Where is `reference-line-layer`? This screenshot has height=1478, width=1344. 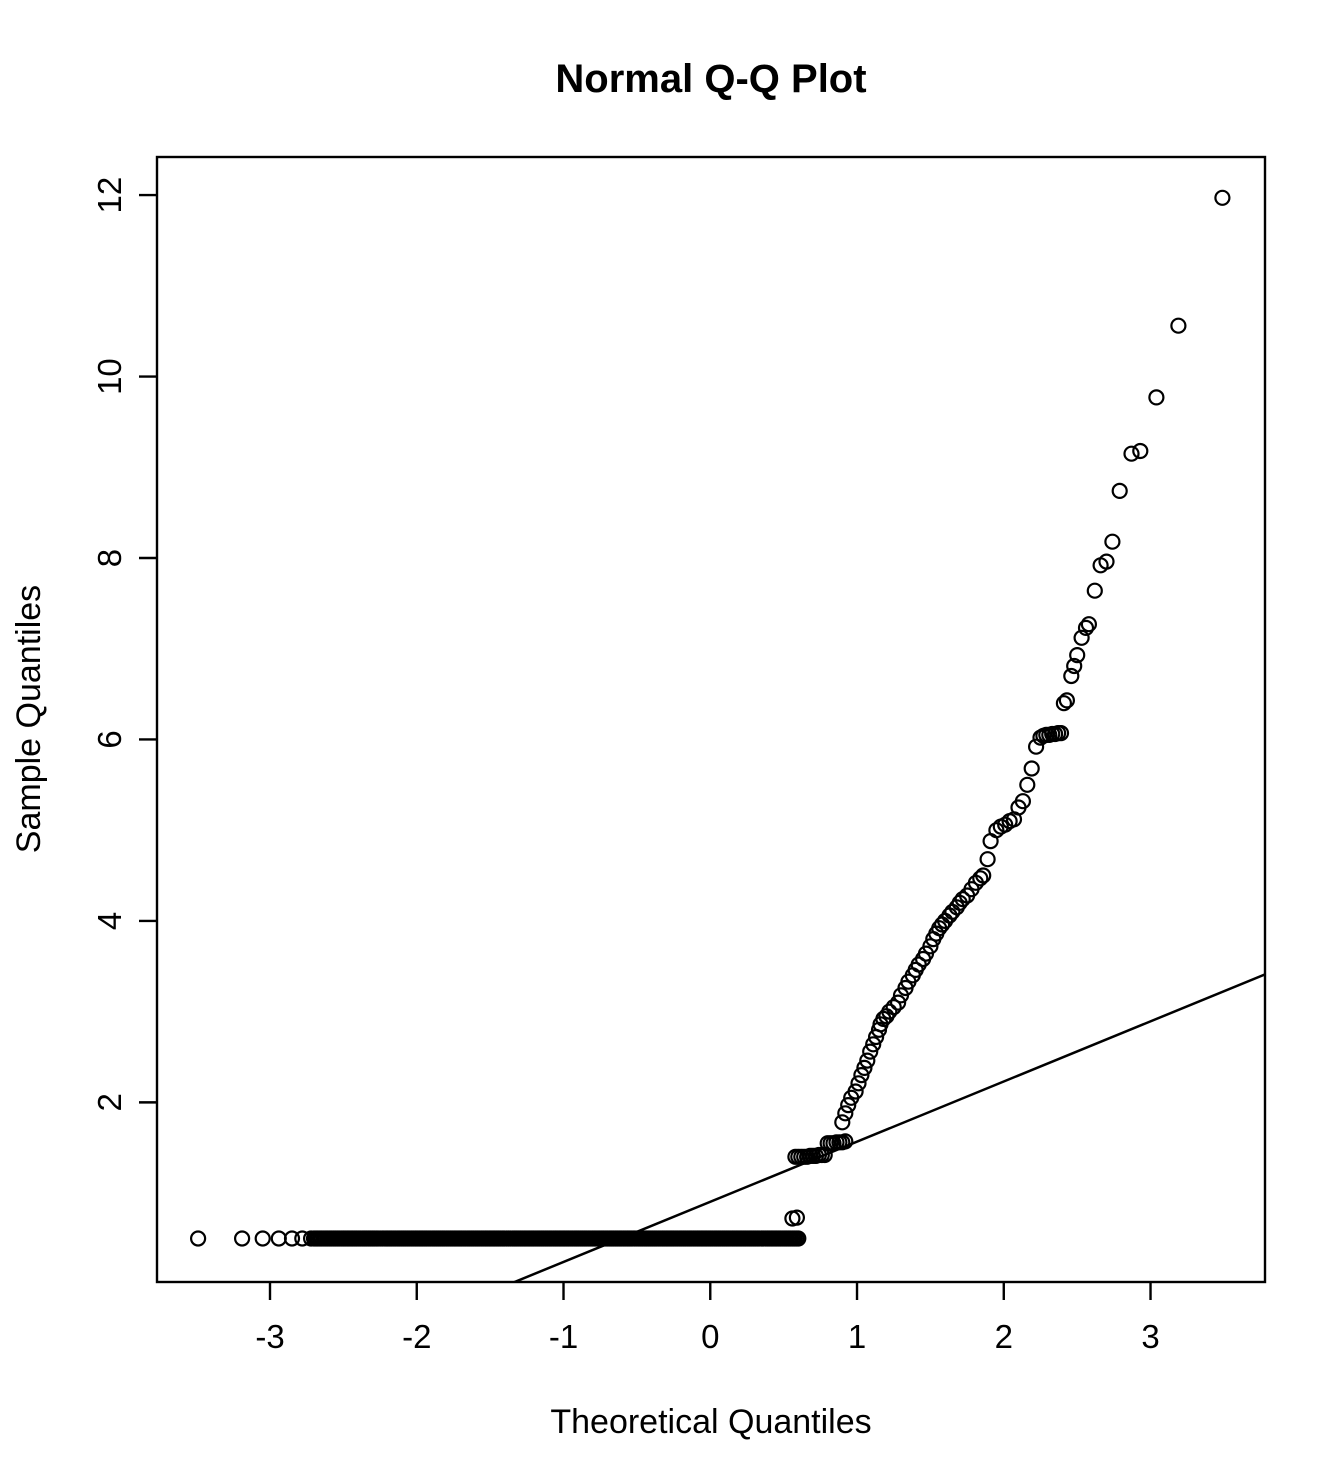 reference-line-layer is located at coordinates (888, 1127).